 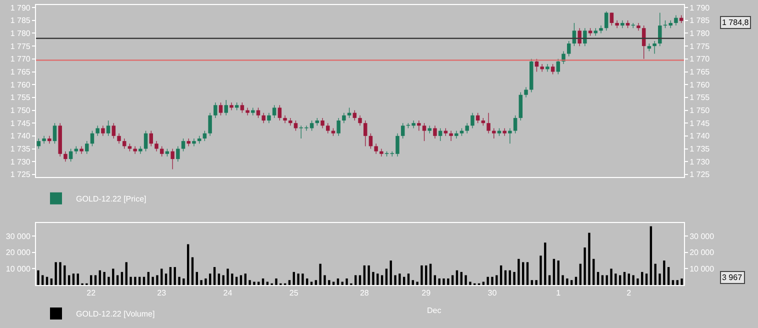 What do you see at coordinates (20, 111) in the screenshot?
I see `y-tick-label: 1 750` at bounding box center [20, 111].